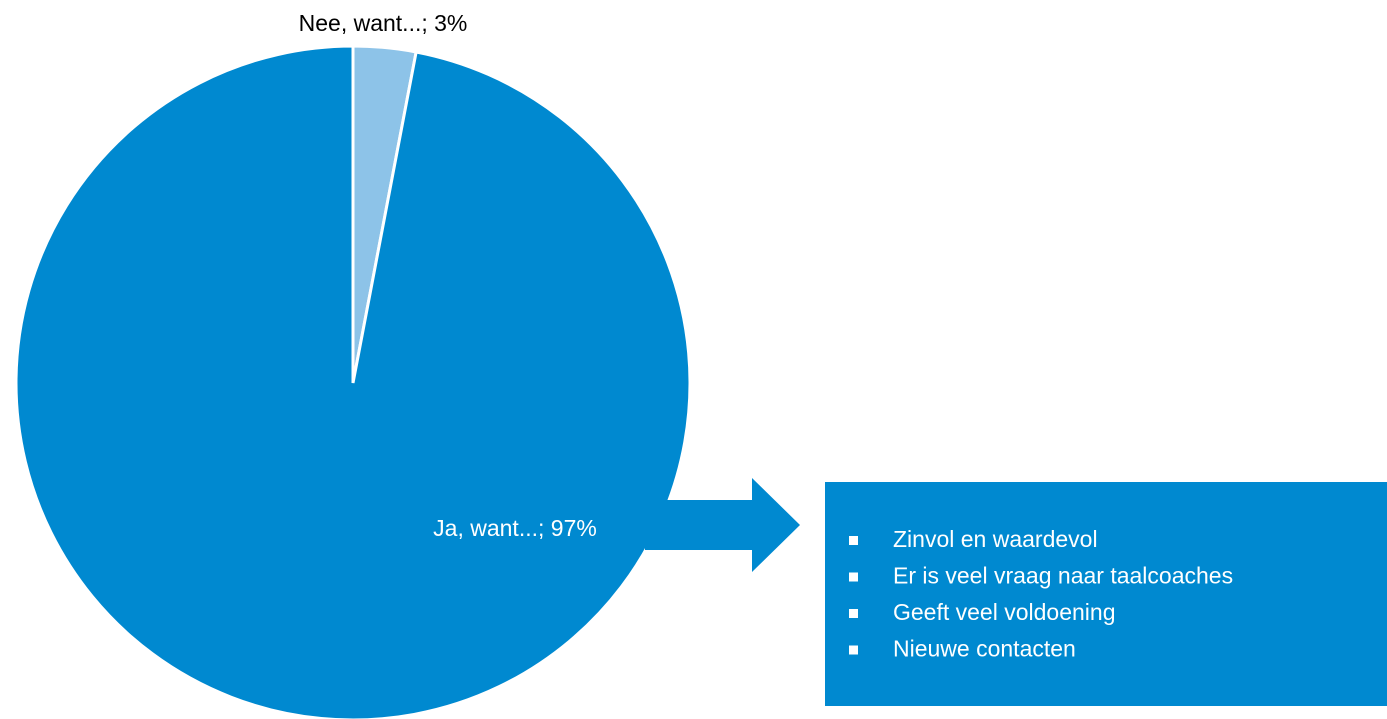 The height and width of the screenshot is (719, 1387). What do you see at coordinates (984, 649) in the screenshot?
I see `callout-item: Nieuwe contacten` at bounding box center [984, 649].